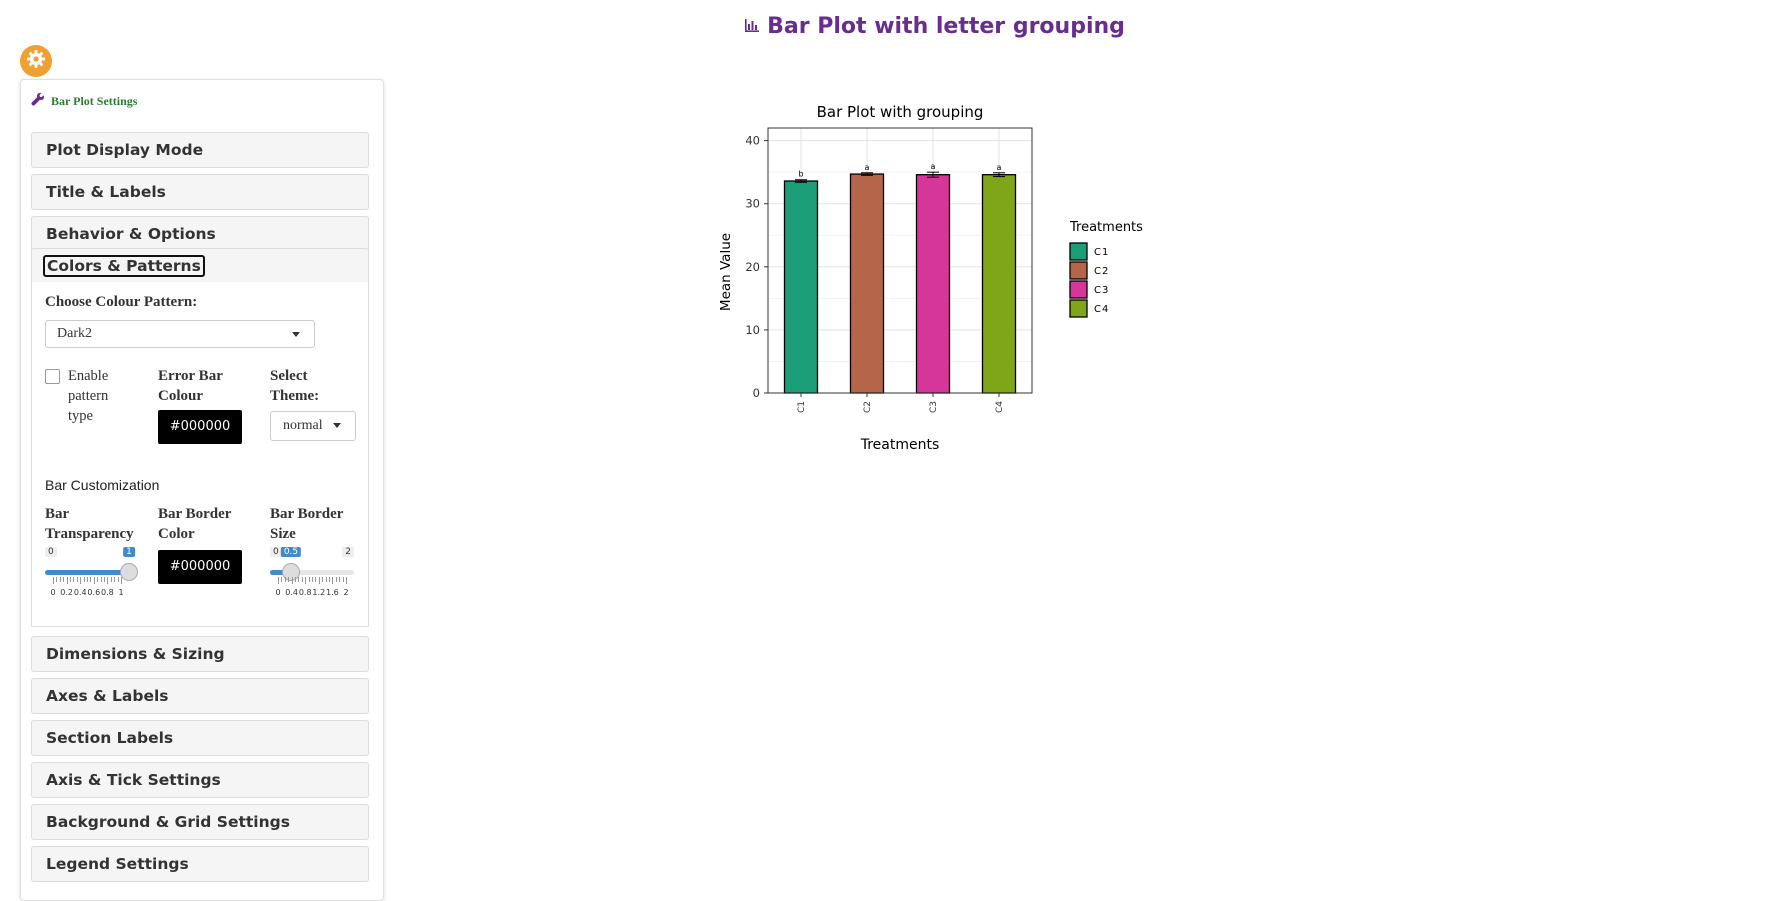  Describe the element at coordinates (346, 592) in the screenshot. I see `slider-tick-label: 2` at that location.